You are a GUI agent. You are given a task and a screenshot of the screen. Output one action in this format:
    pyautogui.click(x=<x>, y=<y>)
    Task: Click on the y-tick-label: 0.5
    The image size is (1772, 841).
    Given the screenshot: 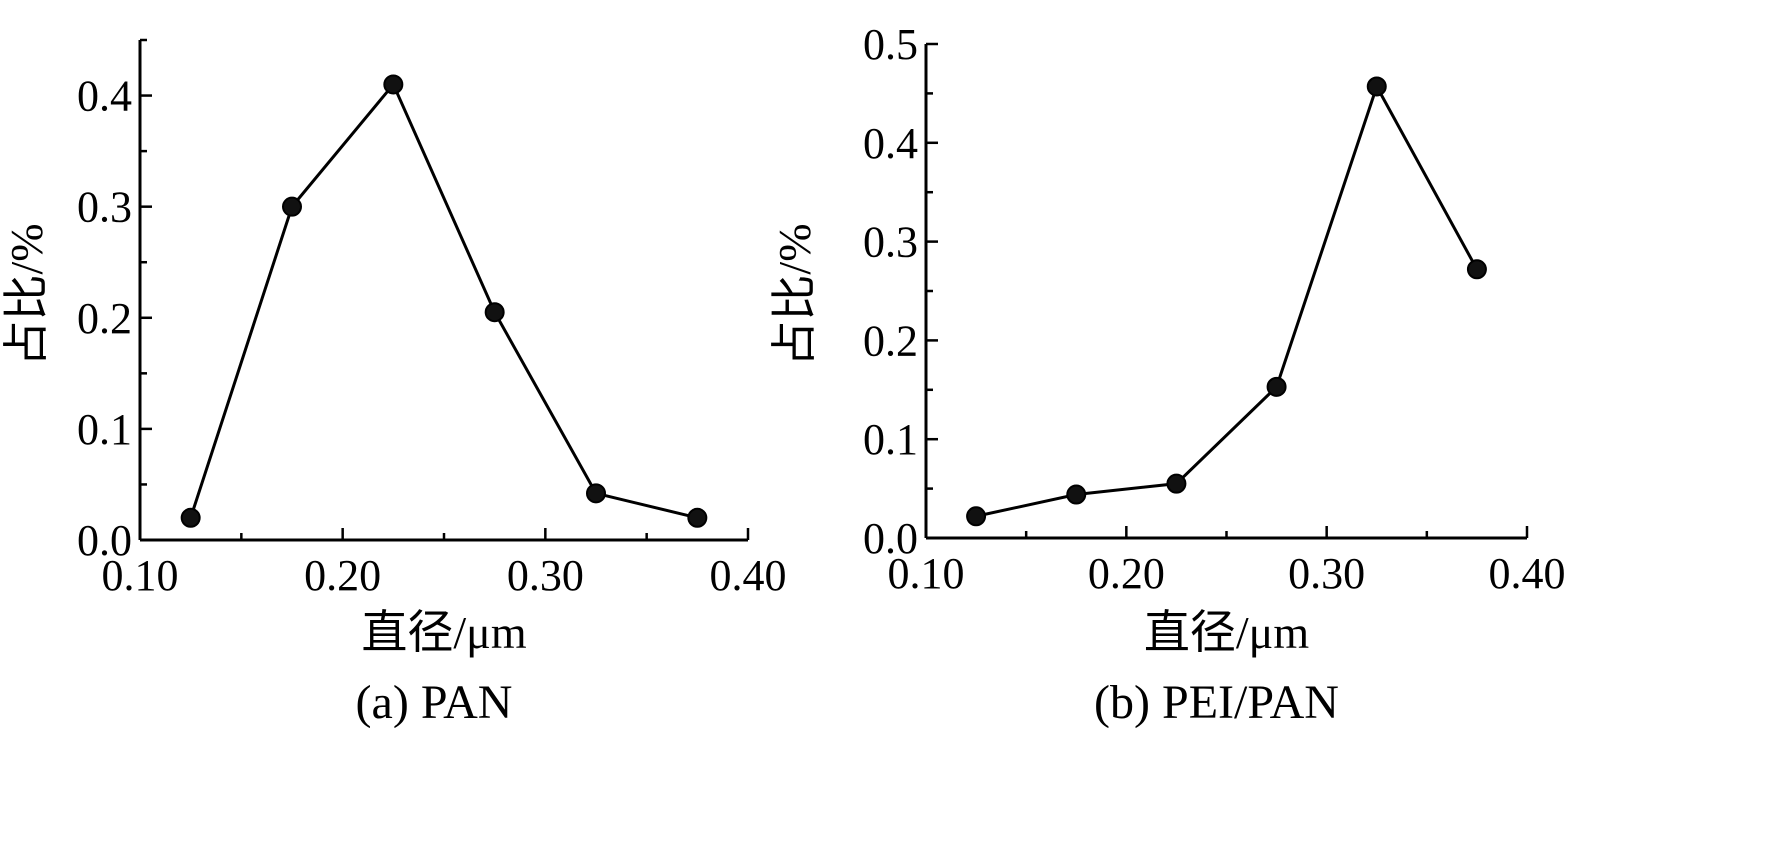 What is the action you would take?
    pyautogui.click(x=890, y=44)
    